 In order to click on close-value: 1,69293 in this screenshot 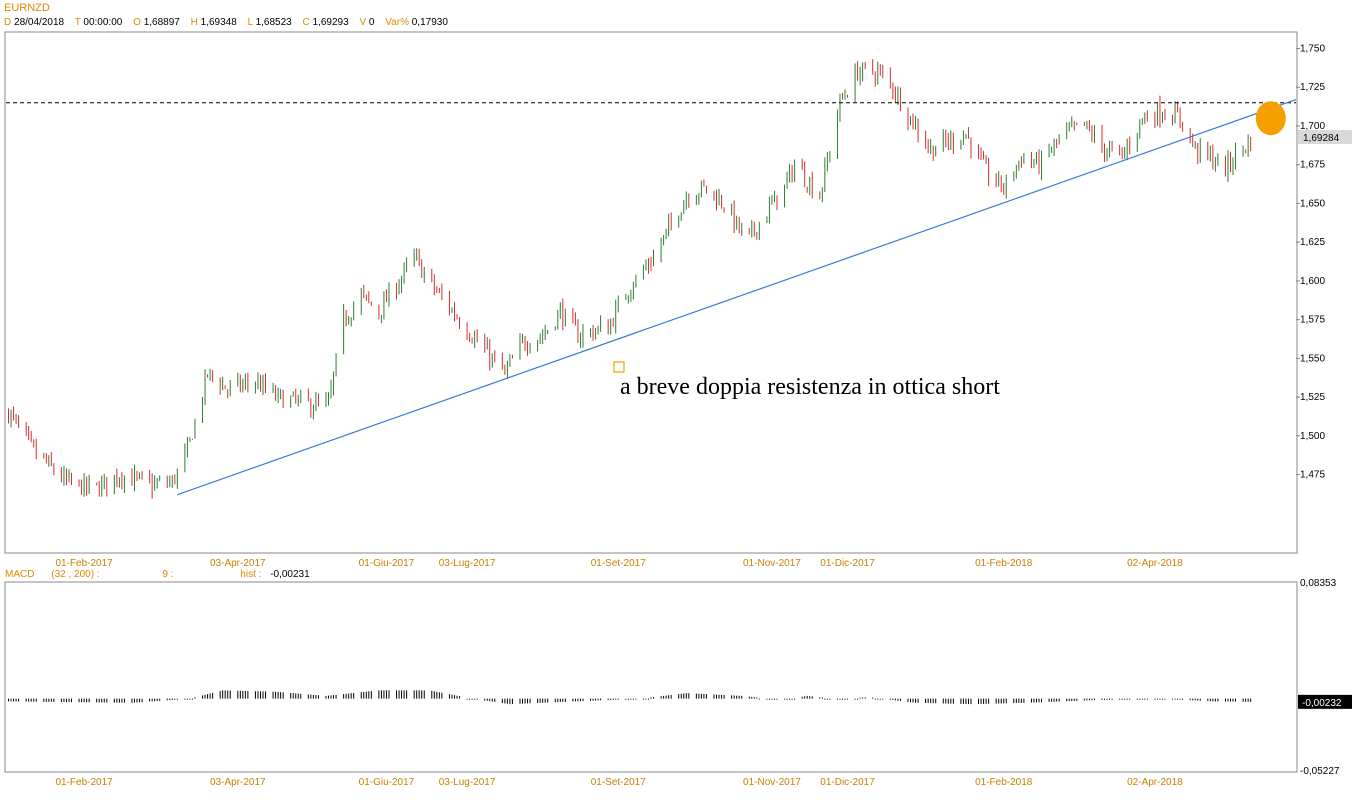, I will do `click(330, 22)`.